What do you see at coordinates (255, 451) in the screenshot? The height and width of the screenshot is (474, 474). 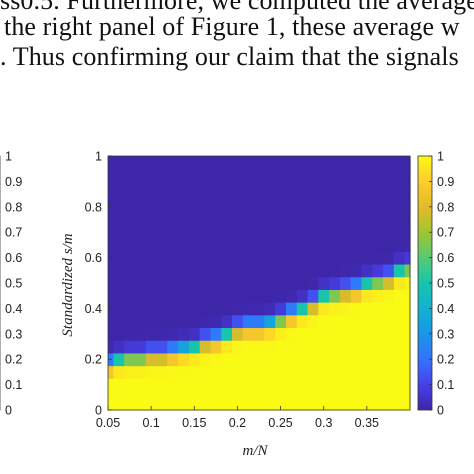 I see `x-axis-label: m/N` at bounding box center [255, 451].